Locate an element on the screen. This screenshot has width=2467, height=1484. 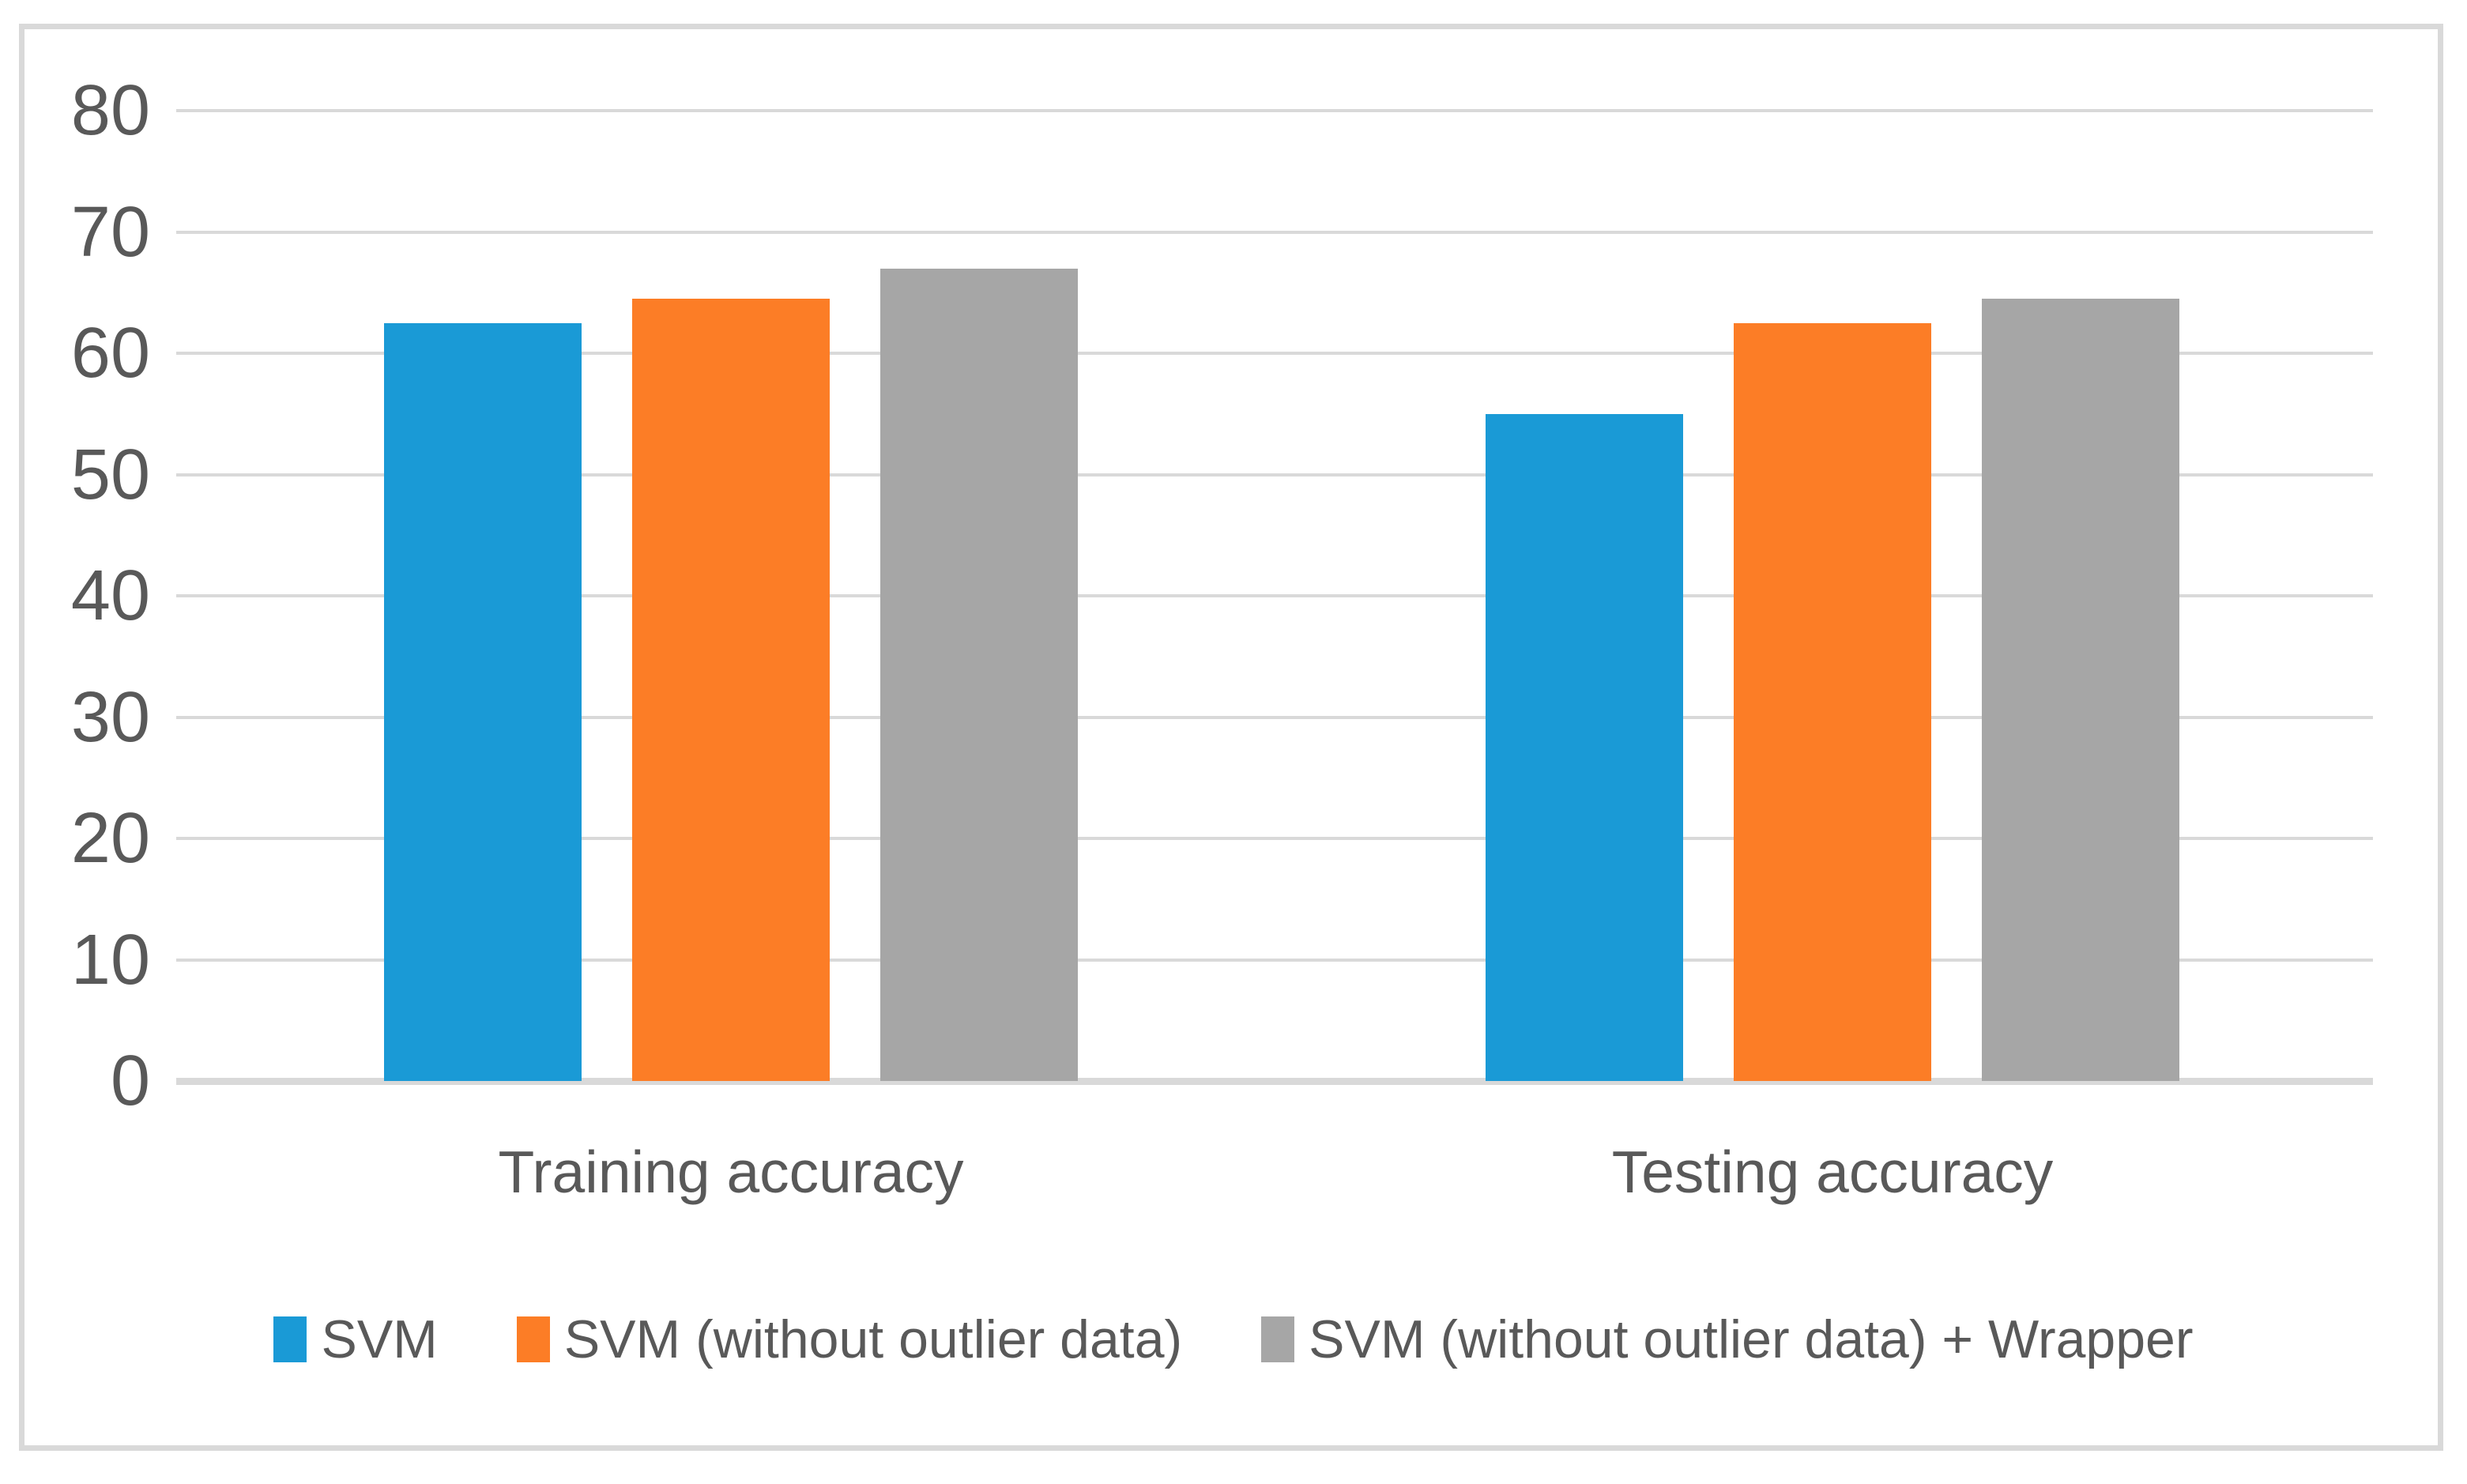
category-label-testing-accuracy: Testing accuracy is located at coordinates (1832, 1172).